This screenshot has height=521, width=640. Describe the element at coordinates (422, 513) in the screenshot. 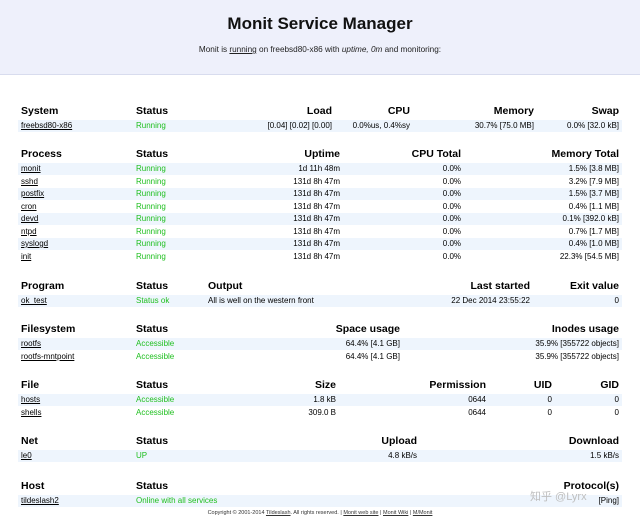

I see `mmonit-link: M/Monit` at that location.